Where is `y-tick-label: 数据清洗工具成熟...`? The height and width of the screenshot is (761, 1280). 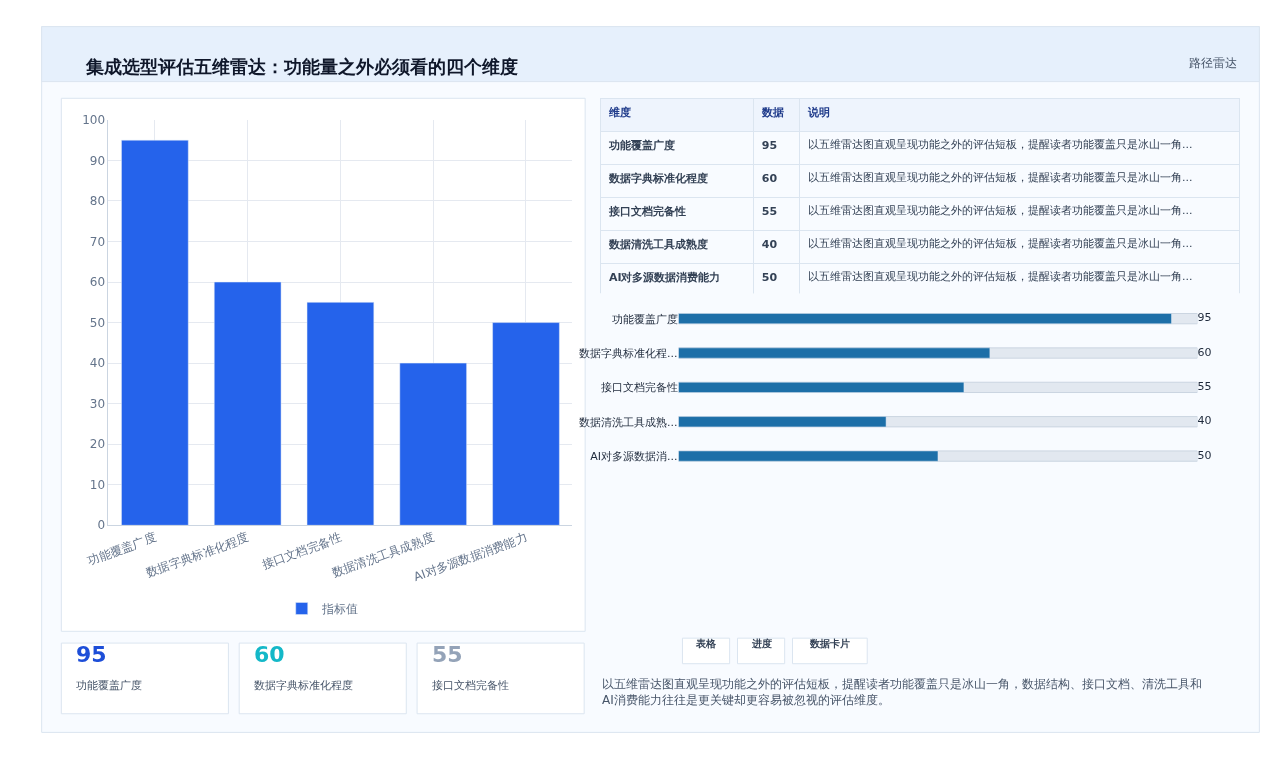
y-tick-label: 数据清洗工具成熟... is located at coordinates (628, 422).